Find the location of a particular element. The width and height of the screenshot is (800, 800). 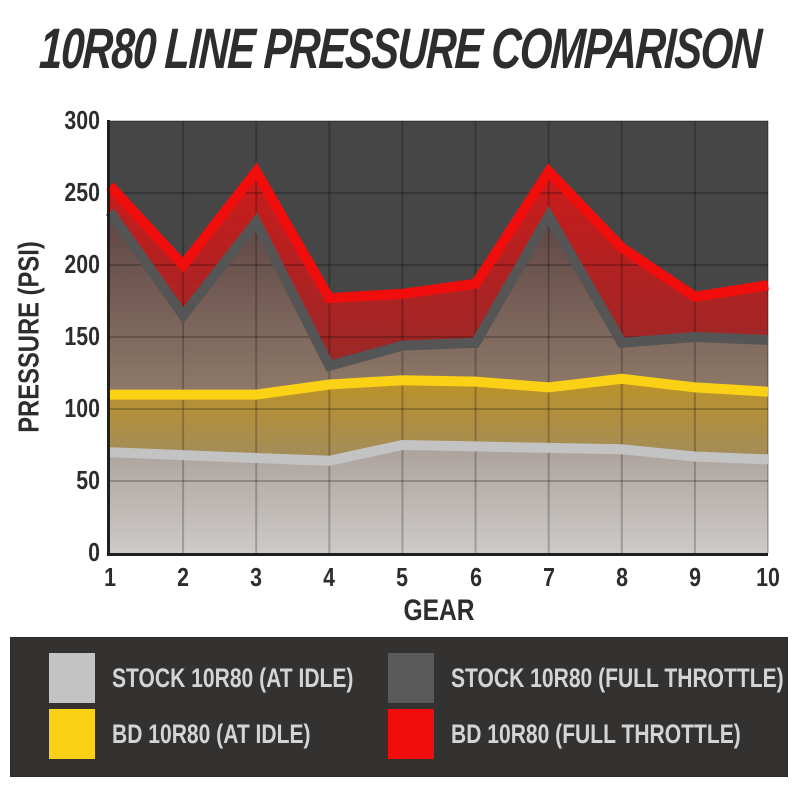

legend-swatch-stock-idle is located at coordinates (72, 678).